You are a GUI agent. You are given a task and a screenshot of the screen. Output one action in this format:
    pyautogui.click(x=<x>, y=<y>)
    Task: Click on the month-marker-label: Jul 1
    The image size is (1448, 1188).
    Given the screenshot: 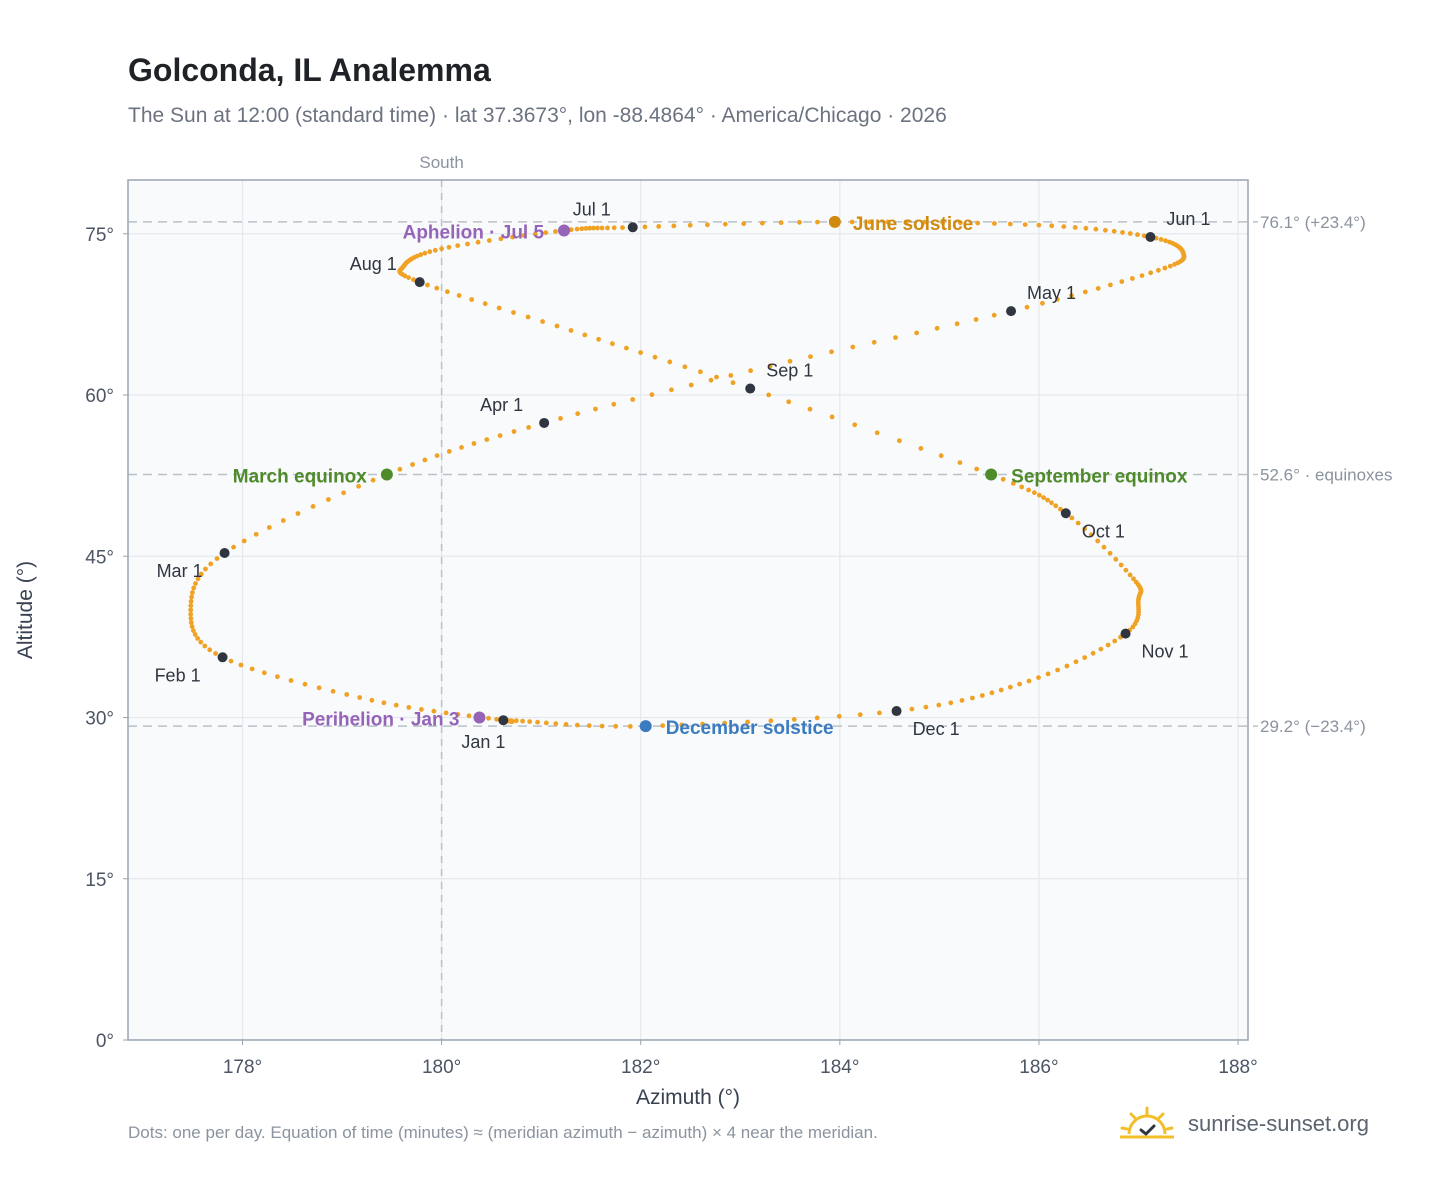 What is the action you would take?
    pyautogui.click(x=592, y=209)
    